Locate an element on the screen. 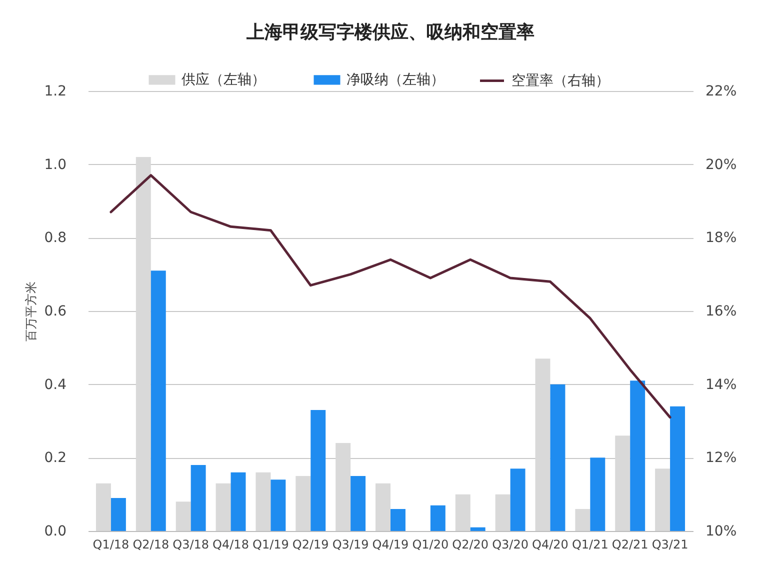 The width and height of the screenshot is (760, 577). x-tick-label: Q1/20 is located at coordinates (430, 545).